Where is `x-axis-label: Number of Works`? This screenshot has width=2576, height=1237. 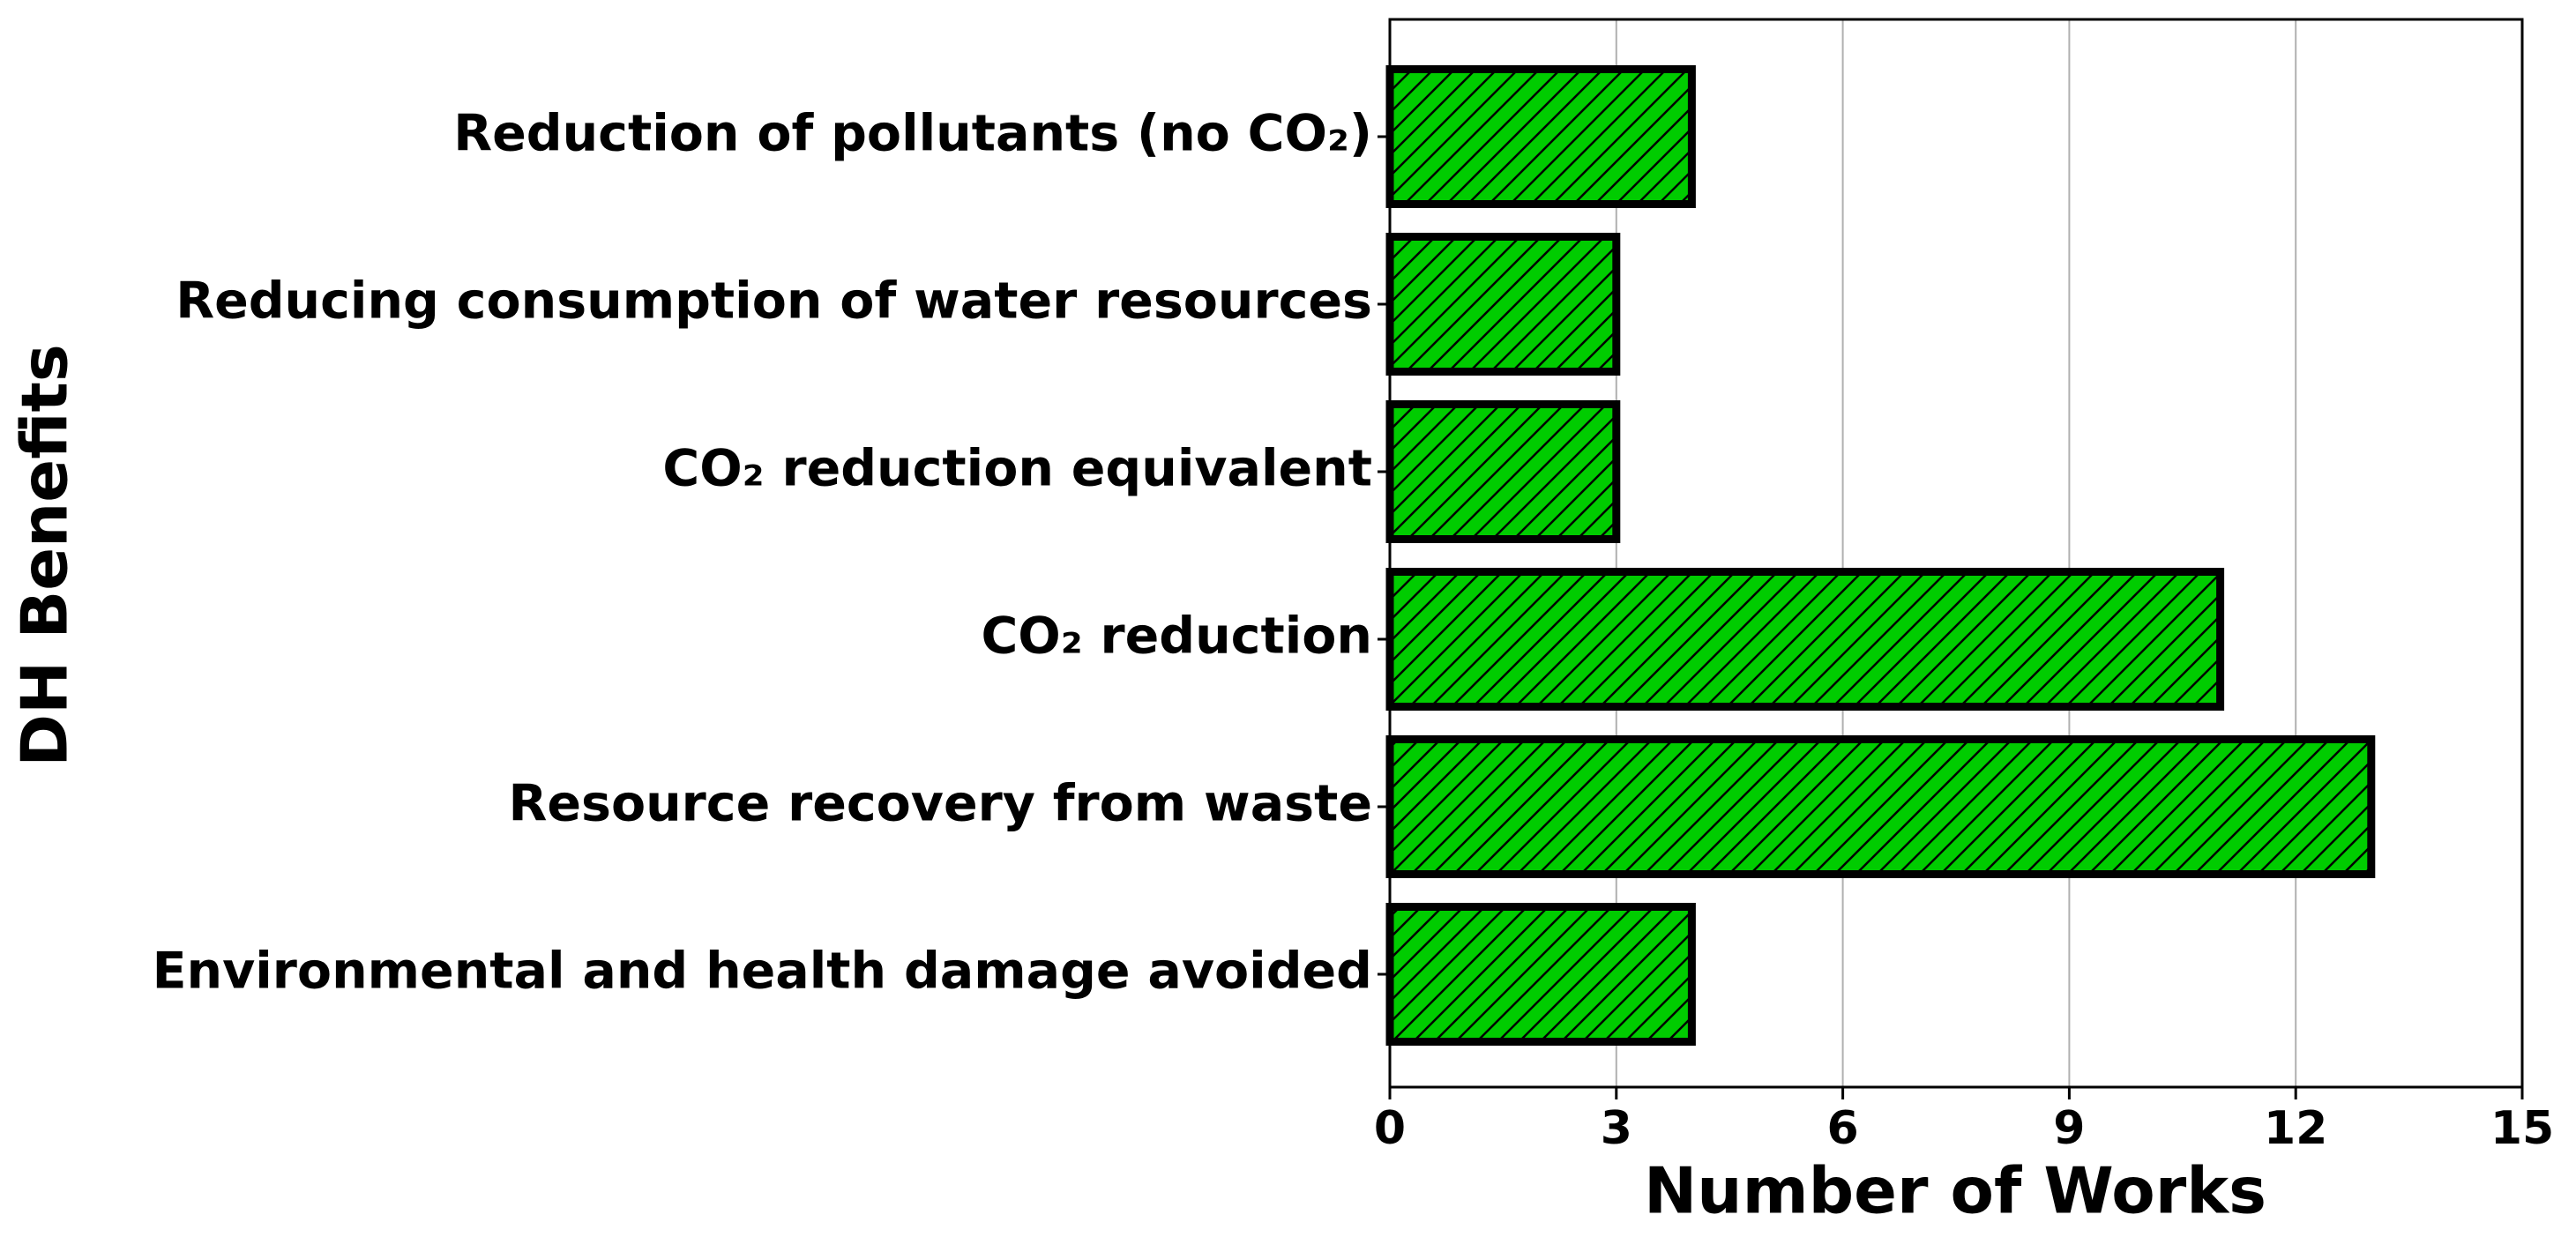
x-axis-label: Number of Works is located at coordinates (1955, 1191).